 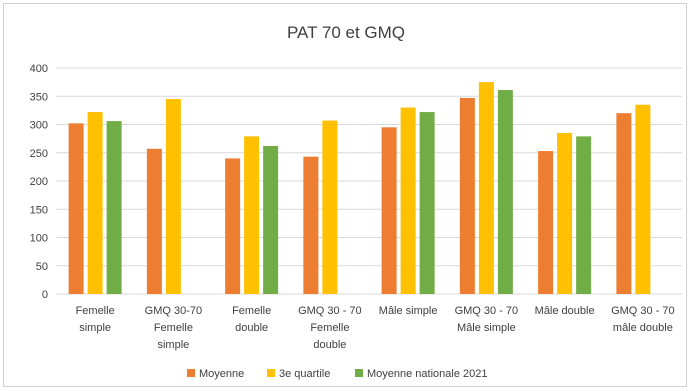 What do you see at coordinates (408, 311) in the screenshot?
I see `x-tick-label: Mâle simple` at bounding box center [408, 311].